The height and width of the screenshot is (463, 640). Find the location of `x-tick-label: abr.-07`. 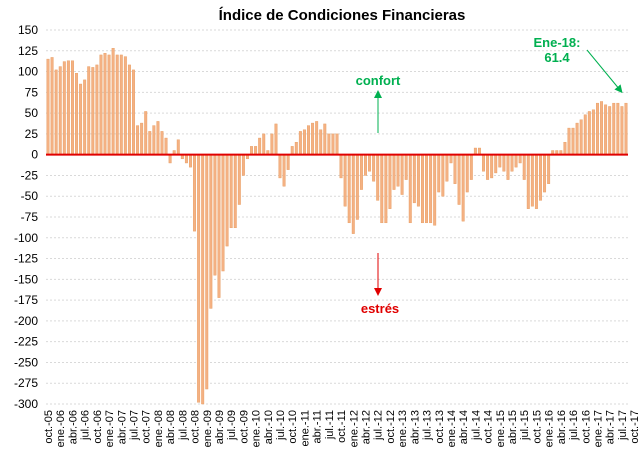

x-tick-label: abr.-07 is located at coordinates (122, 427).